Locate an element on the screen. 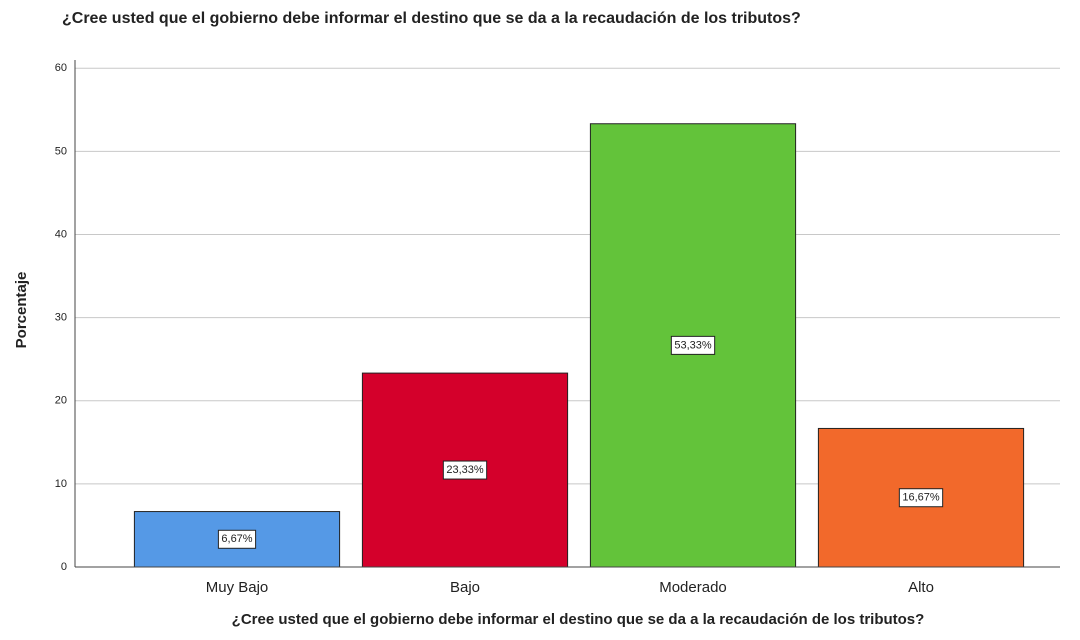 This screenshot has height=640, width=1080. y-tick-label: 30 is located at coordinates (61, 318).